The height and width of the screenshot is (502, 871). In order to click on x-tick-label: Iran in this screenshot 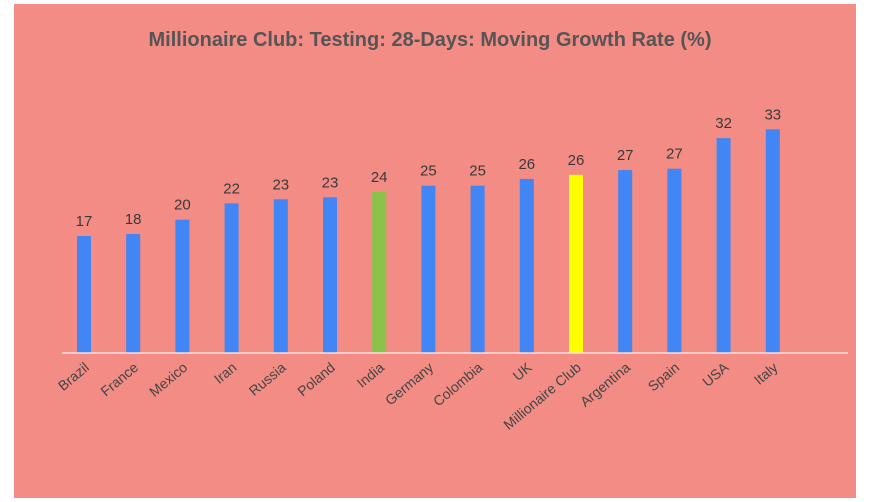, I will do `click(225, 373)`.